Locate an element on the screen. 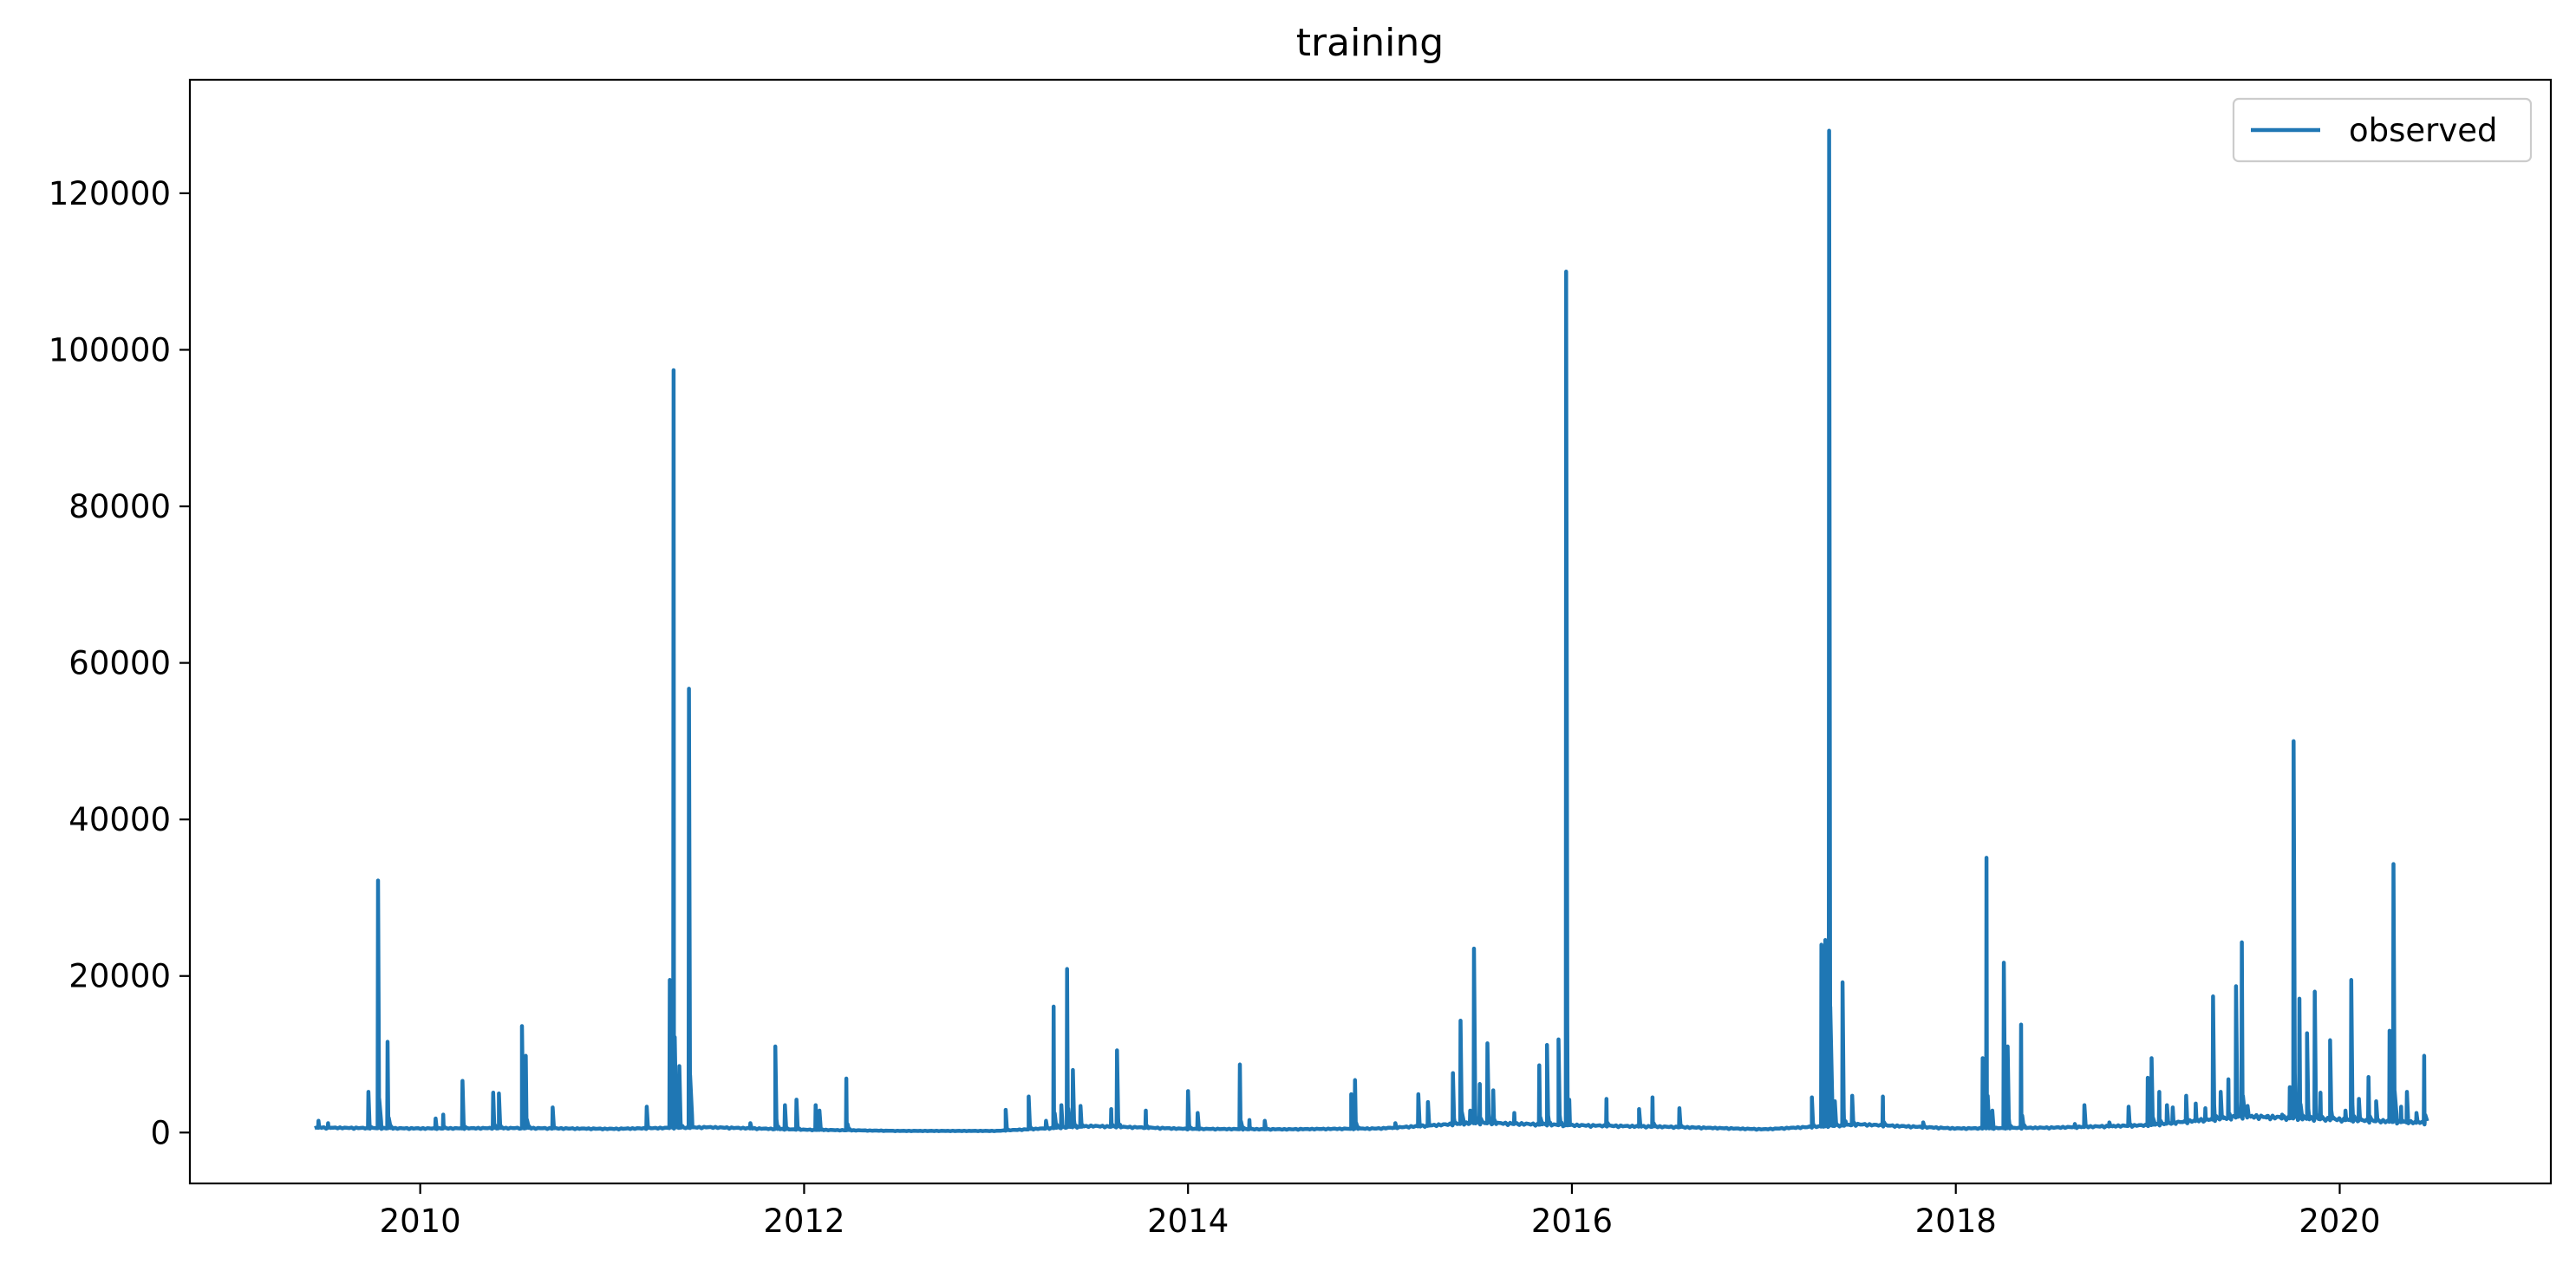 The height and width of the screenshot is (1271, 2576). x-axis: 2010 2012 2014 2016 2018 2020 is located at coordinates (1381, 1211).